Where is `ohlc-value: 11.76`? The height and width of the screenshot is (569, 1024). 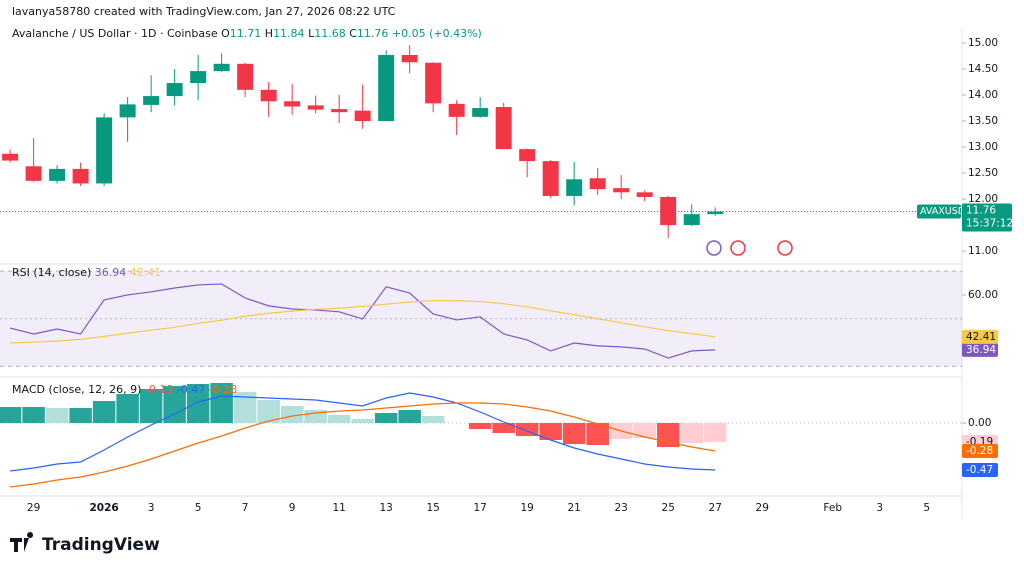 ohlc-value: 11.76 is located at coordinates (373, 33).